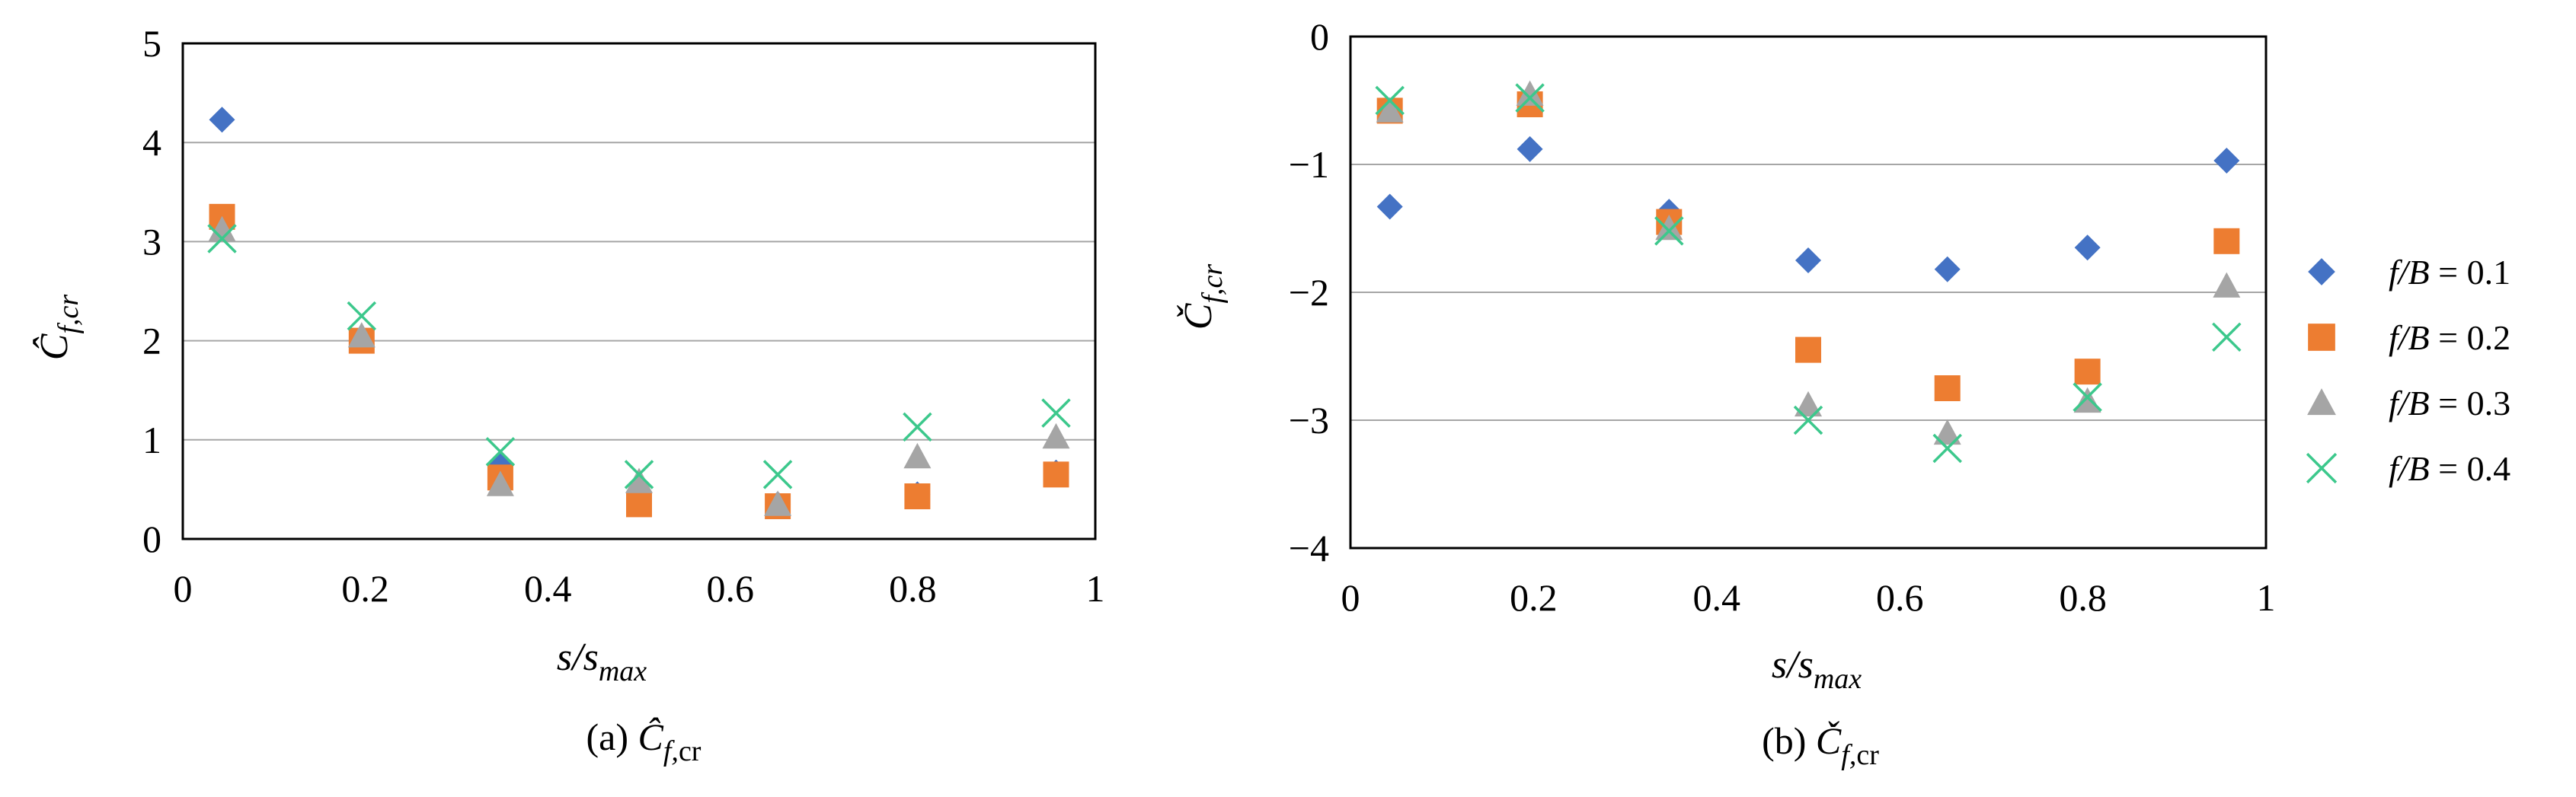 This screenshot has width=2576, height=797. Describe the element at coordinates (1203, 297) in the screenshot. I see `y-axis-title-b: Čf,cr` at that location.